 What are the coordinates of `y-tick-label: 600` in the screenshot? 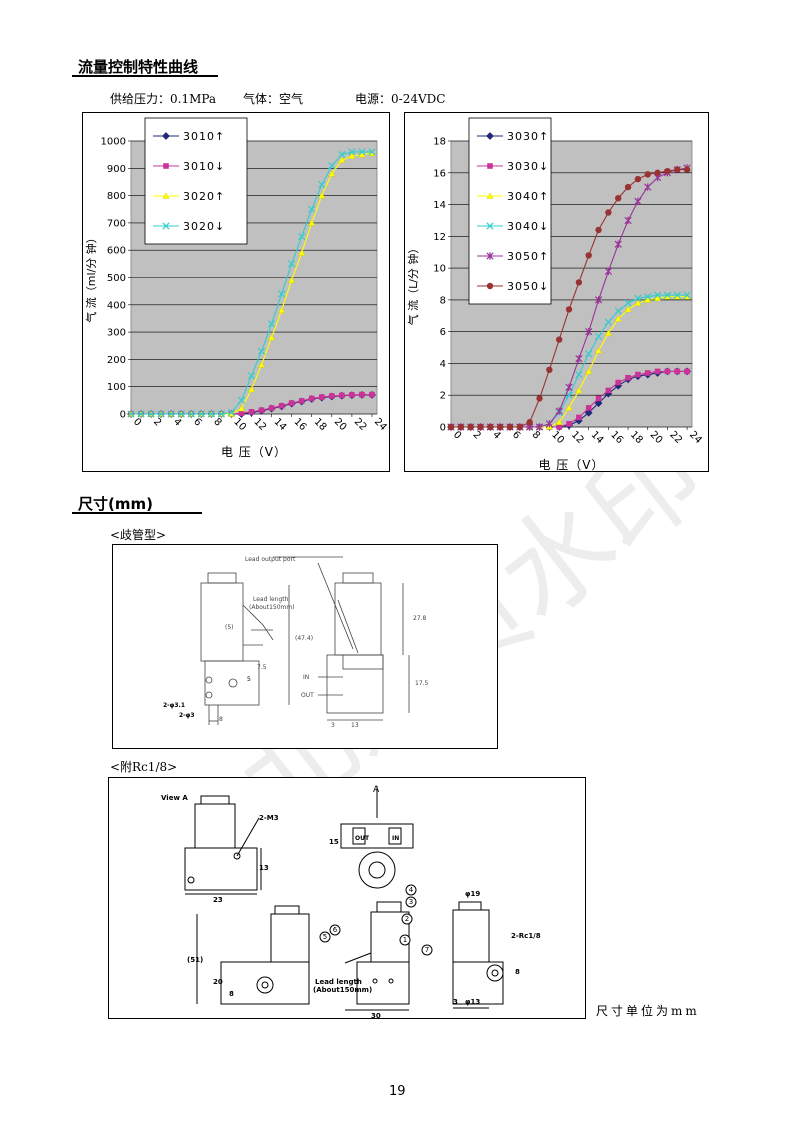 It's located at (116, 251).